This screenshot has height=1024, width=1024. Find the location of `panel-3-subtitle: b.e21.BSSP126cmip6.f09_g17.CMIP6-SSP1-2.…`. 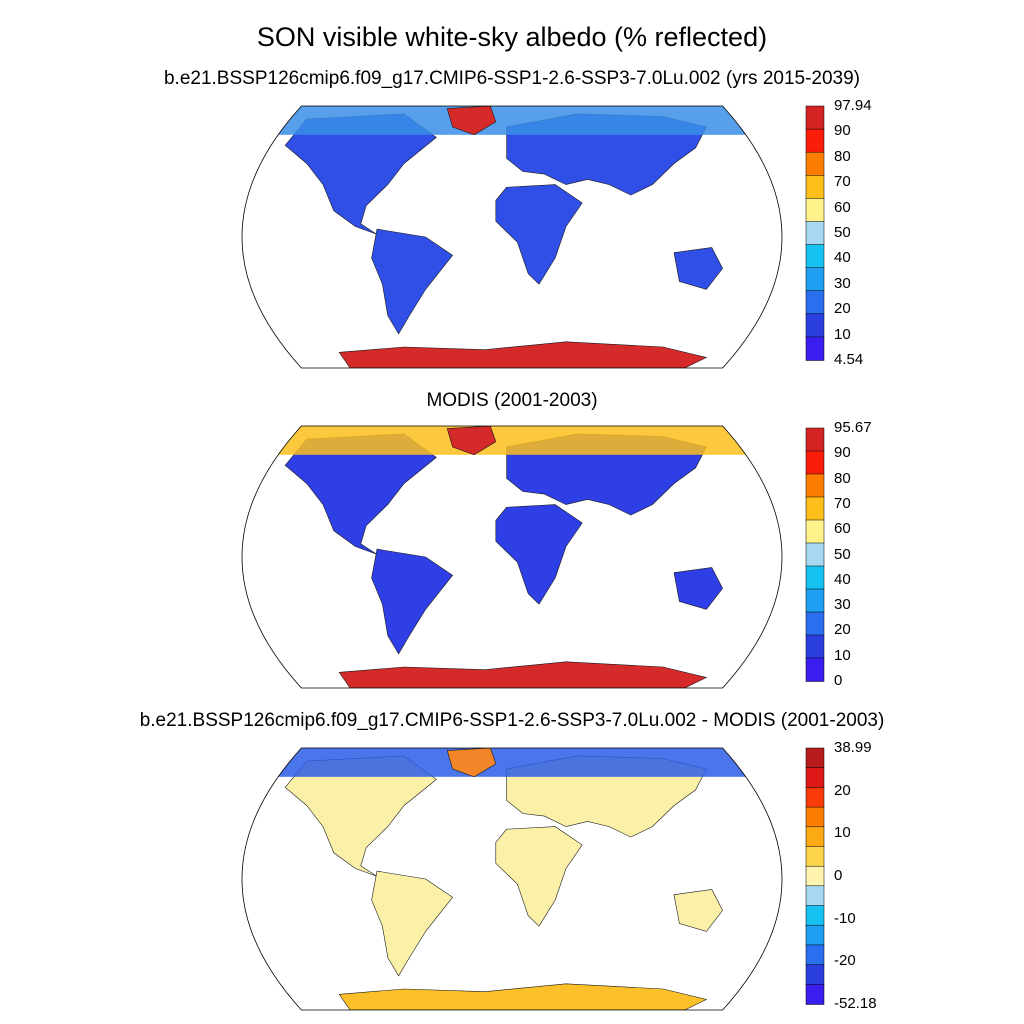

panel-3-subtitle: b.e21.BSSP126cmip6.f09_g17.CMIP6-SSP1-2.… is located at coordinates (512, 720).